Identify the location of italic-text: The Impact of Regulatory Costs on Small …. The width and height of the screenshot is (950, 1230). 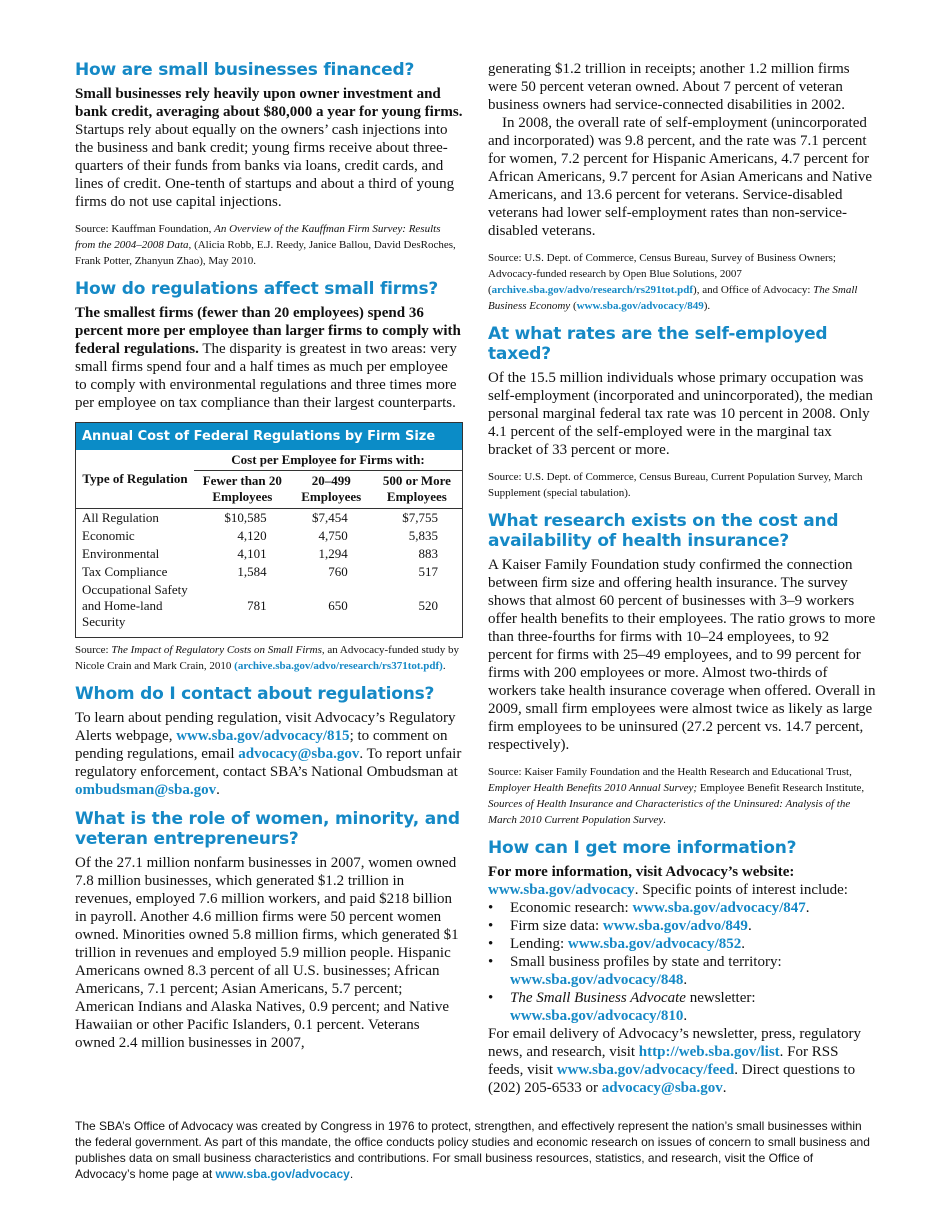
(218, 650).